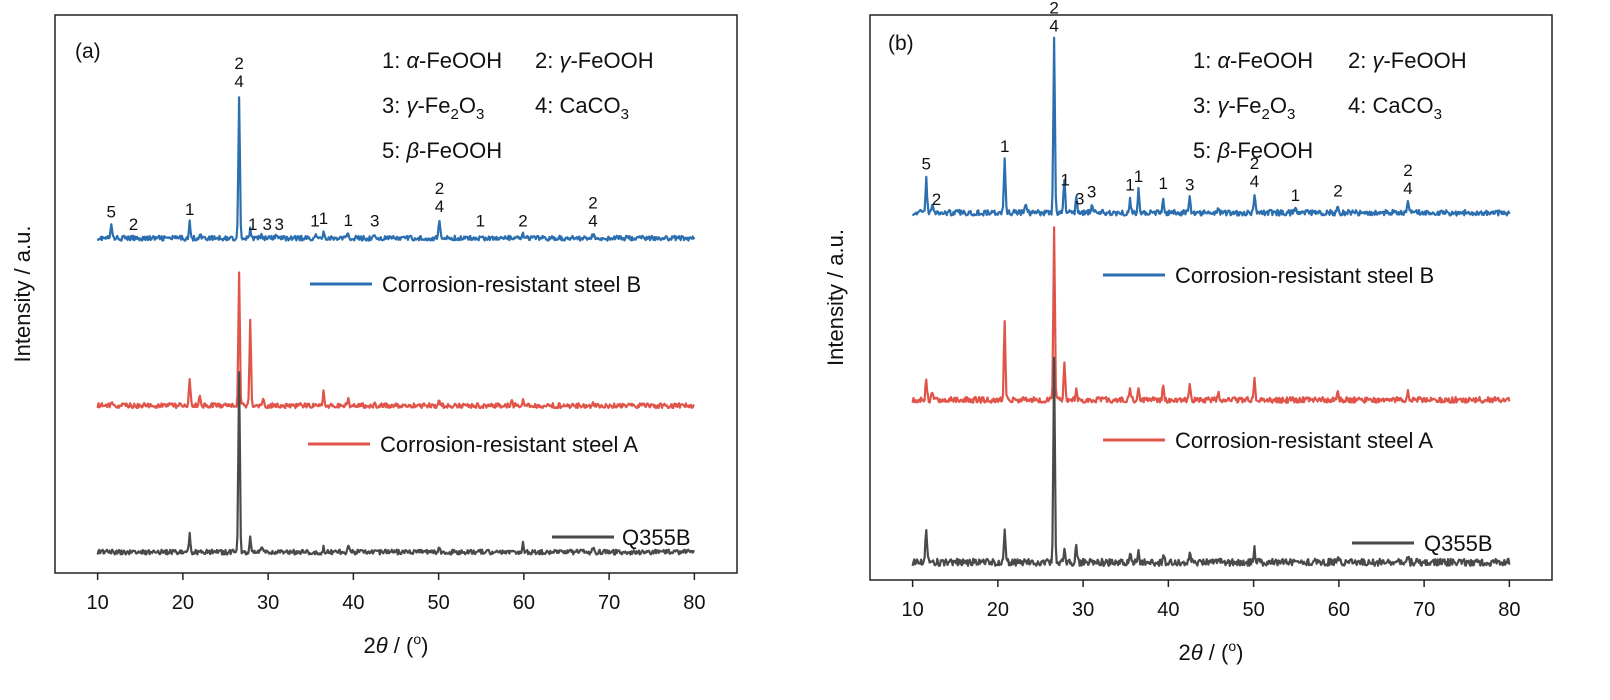 This screenshot has height=700, width=1610. I want to click on phase-legend-entry: 3: γ-Fe2O3, so click(1244, 108).